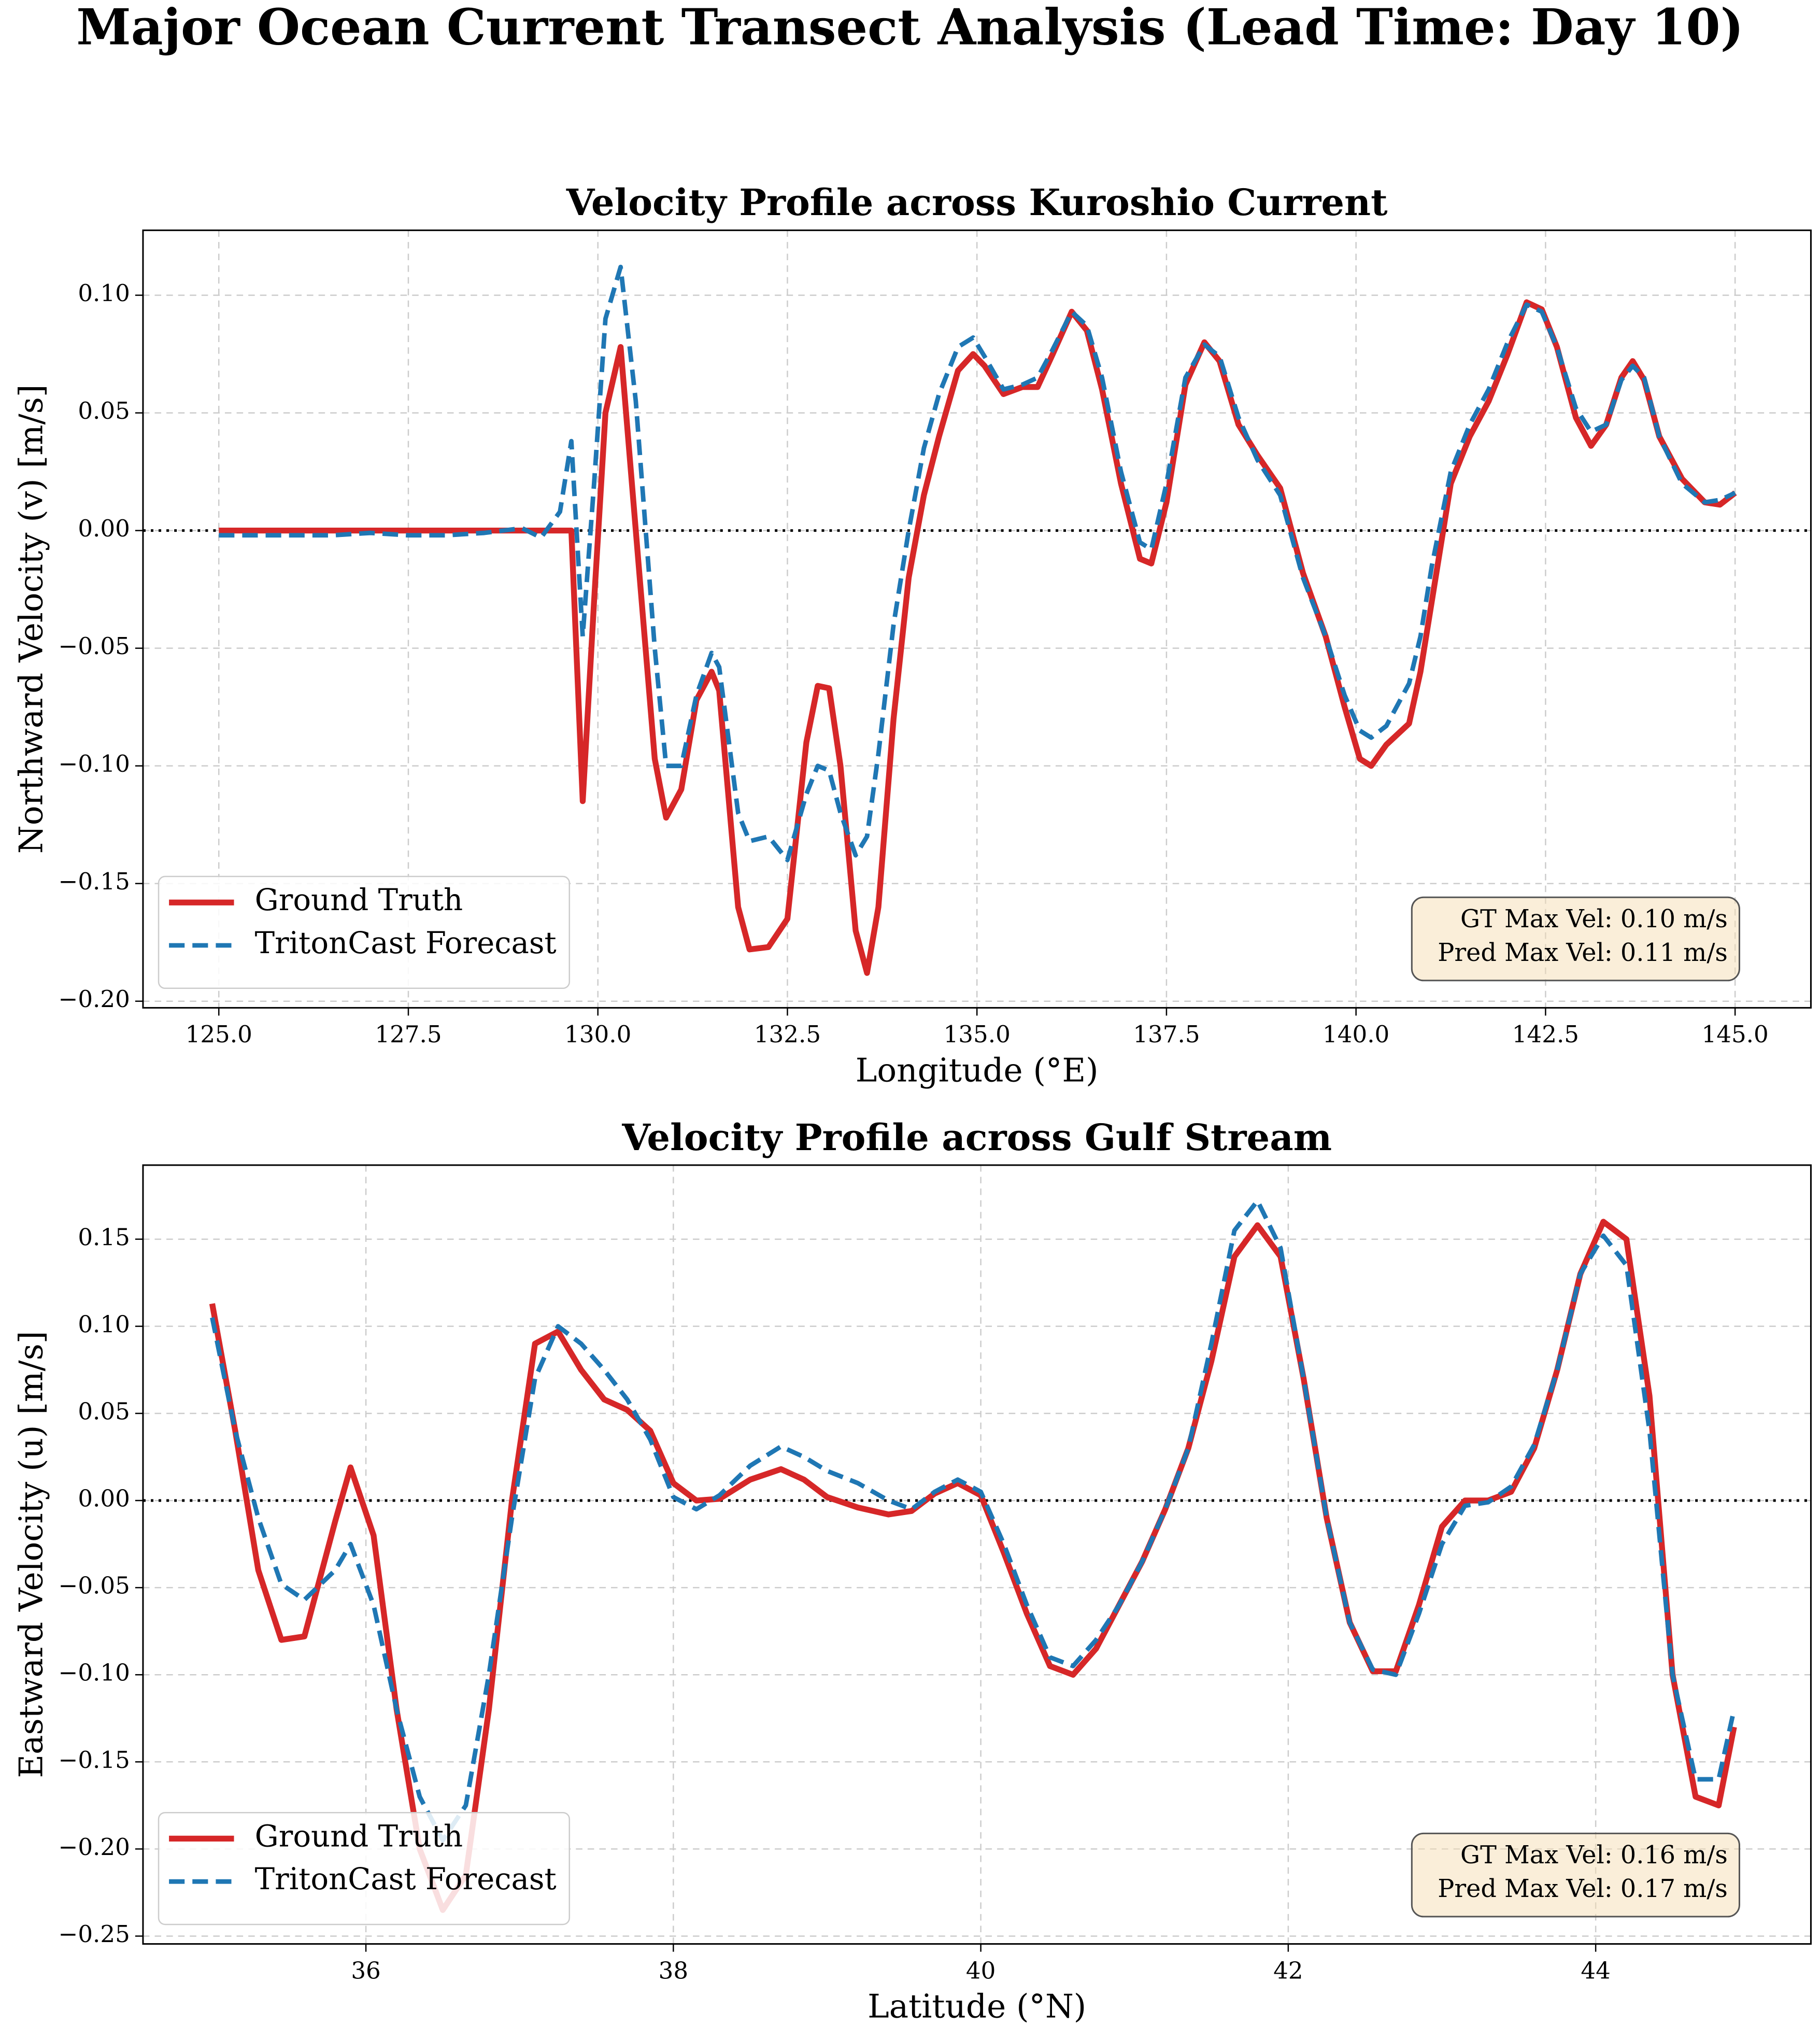 This screenshot has width=1820, height=2039. I want to click on y-axis-label: Eastward Velocity (u) [m/s], so click(31, 1554).